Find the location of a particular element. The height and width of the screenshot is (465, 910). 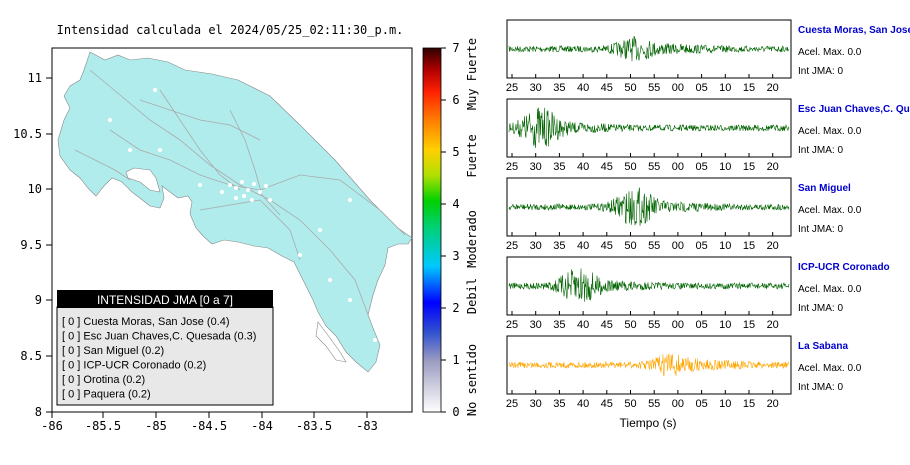

map-x-tick-label: -83 is located at coordinates (367, 426).